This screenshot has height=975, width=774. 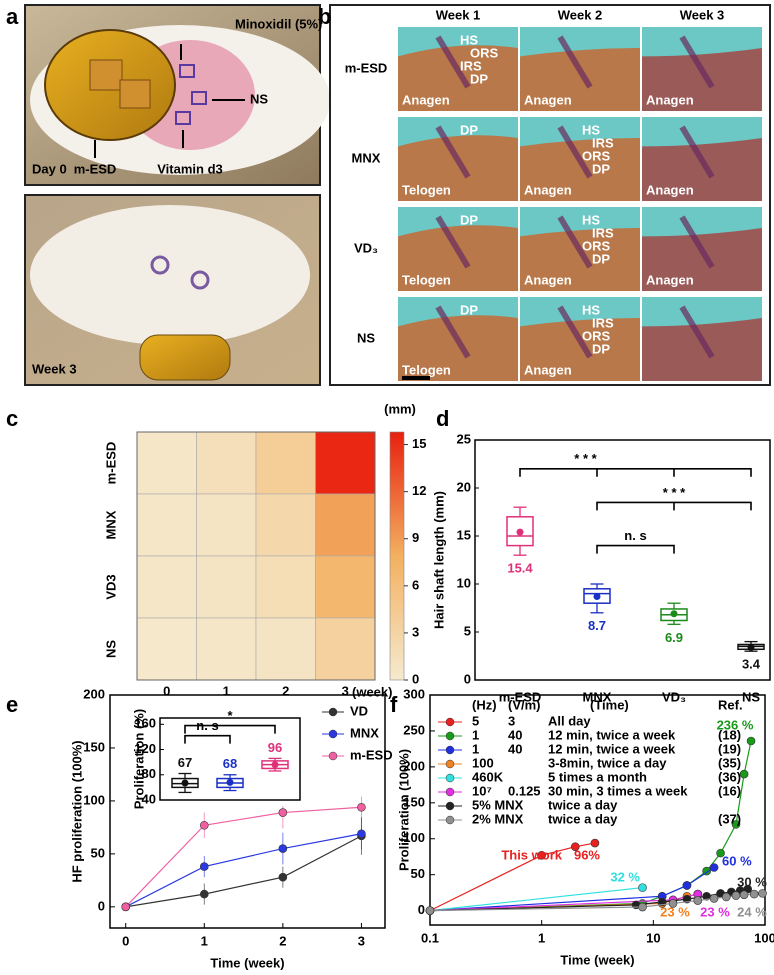 What do you see at coordinates (488, 776) in the screenshot?
I see `legend-label: 460K` at bounding box center [488, 776].